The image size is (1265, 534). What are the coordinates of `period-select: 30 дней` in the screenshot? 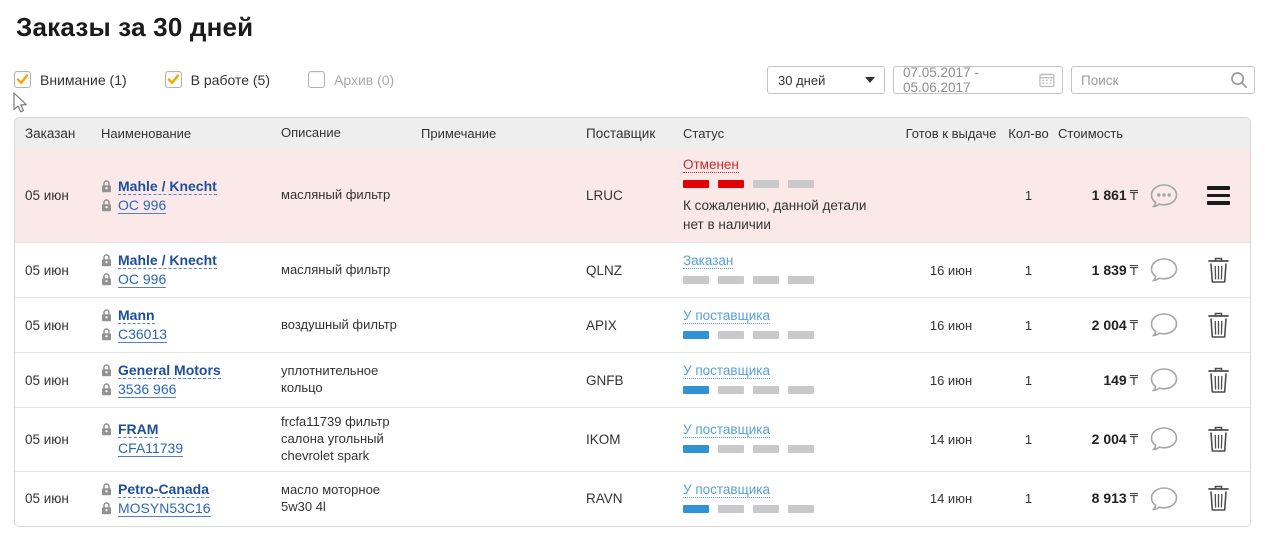 It's located at (826, 80).